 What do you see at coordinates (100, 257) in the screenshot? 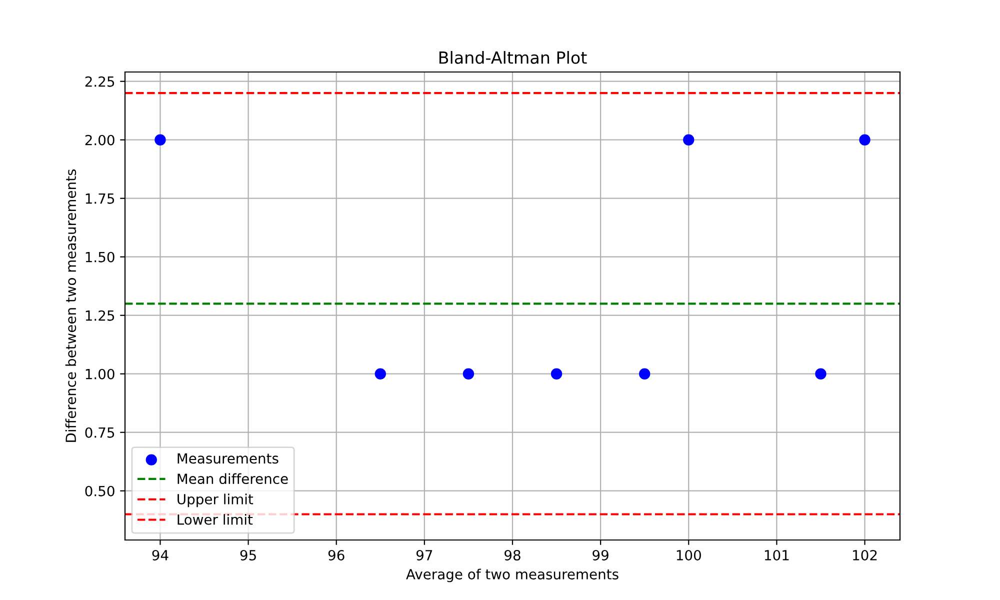
I see `y-tick-label: 1.50` at bounding box center [100, 257].